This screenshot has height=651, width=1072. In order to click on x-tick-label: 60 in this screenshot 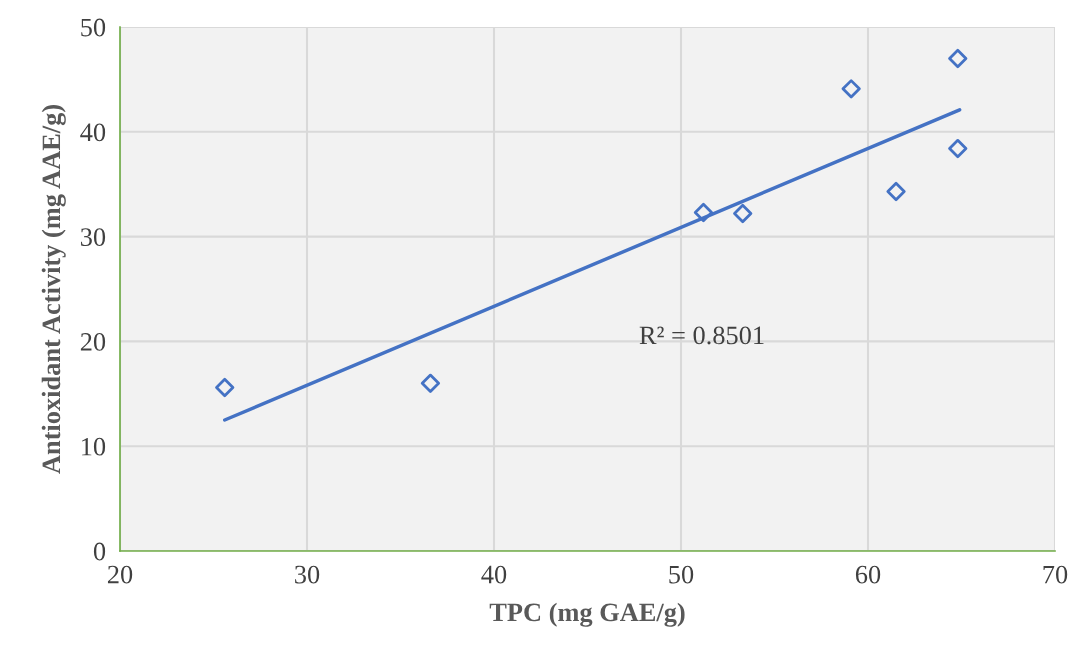, I will do `click(868, 574)`.